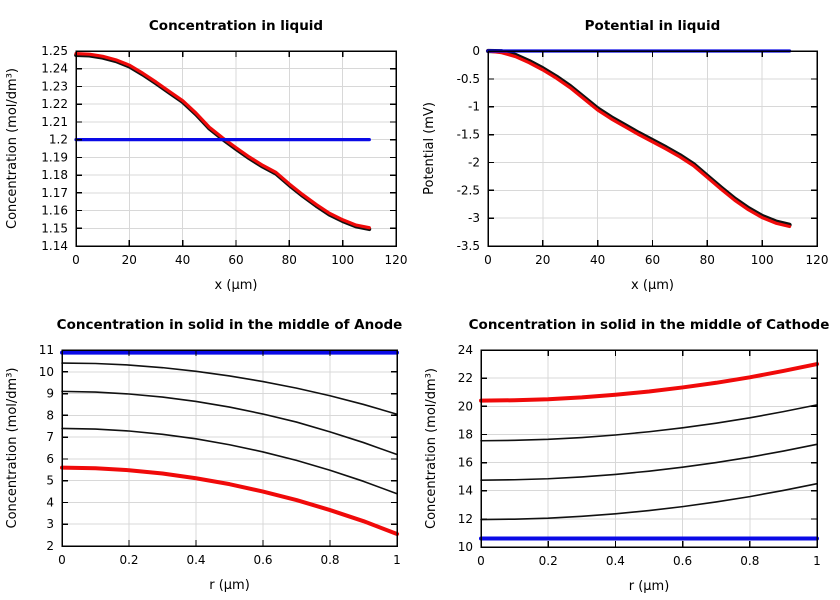 Image resolution: width=840 pixels, height=600 pixels. Describe the element at coordinates (468, 246) in the screenshot. I see `y-tick-label: -3.5` at that location.